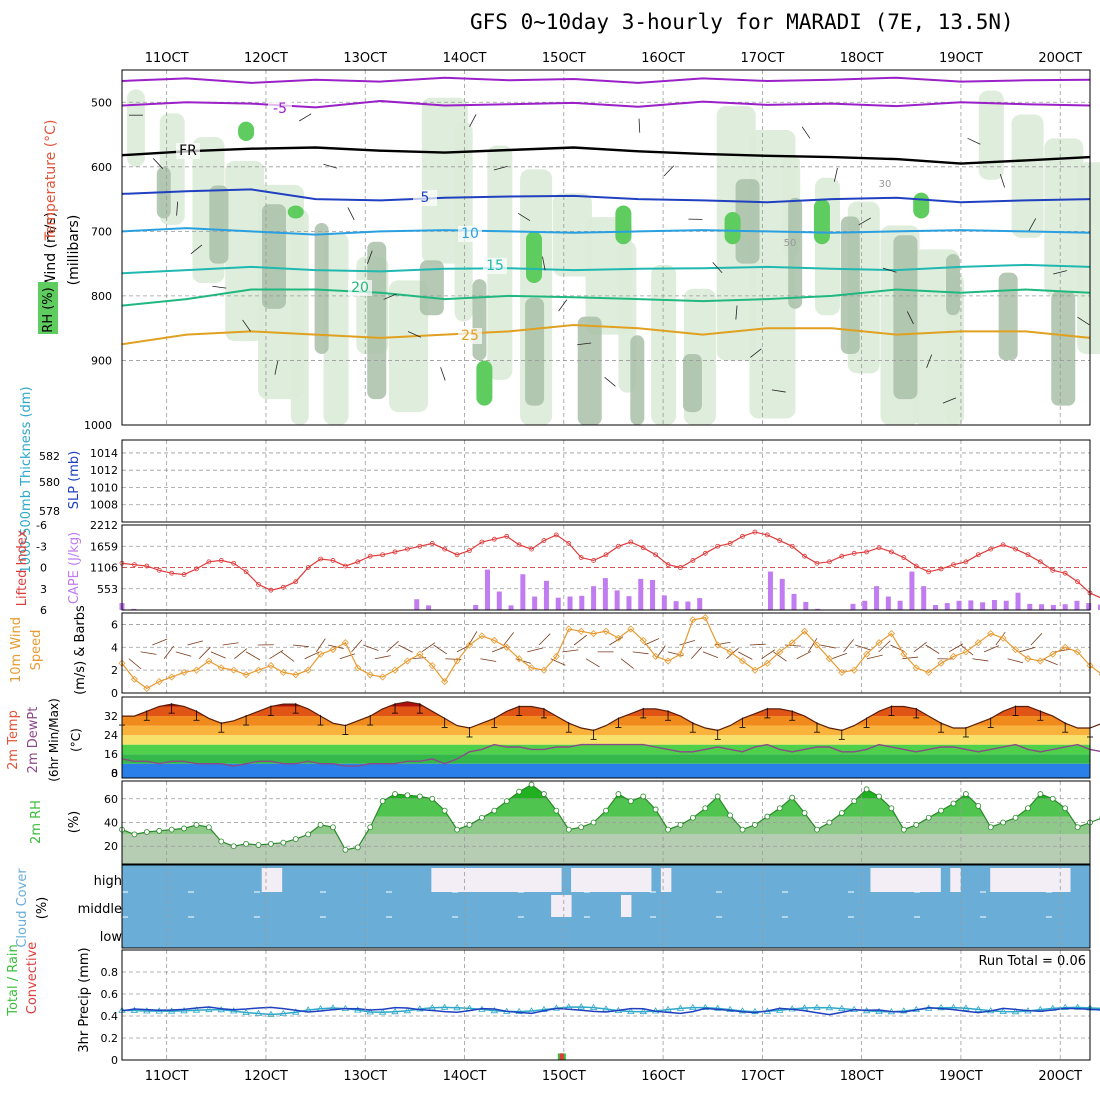 This screenshot has height=1100, width=1100. What do you see at coordinates (280, 109) in the screenshot?
I see `isotherm-label: -5` at bounding box center [280, 109].